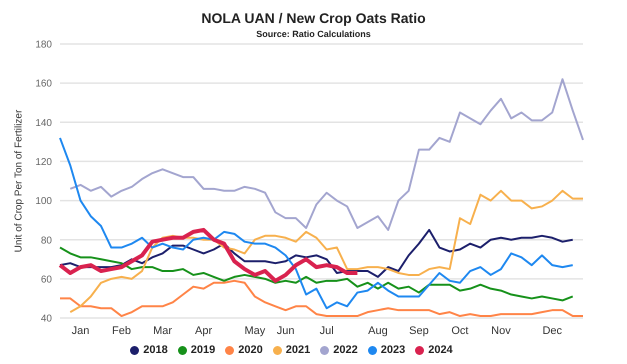 The height and width of the screenshot is (364, 627). I want to click on x-tick-label: Nov, so click(501, 330).